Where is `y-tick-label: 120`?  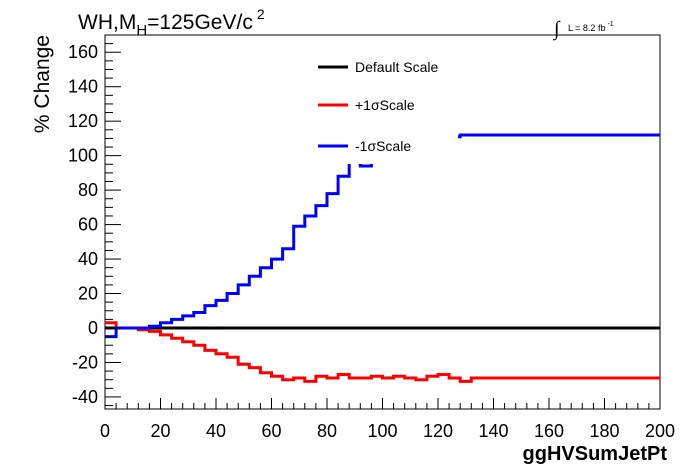
y-tick-label: 120 is located at coordinates (83, 121).